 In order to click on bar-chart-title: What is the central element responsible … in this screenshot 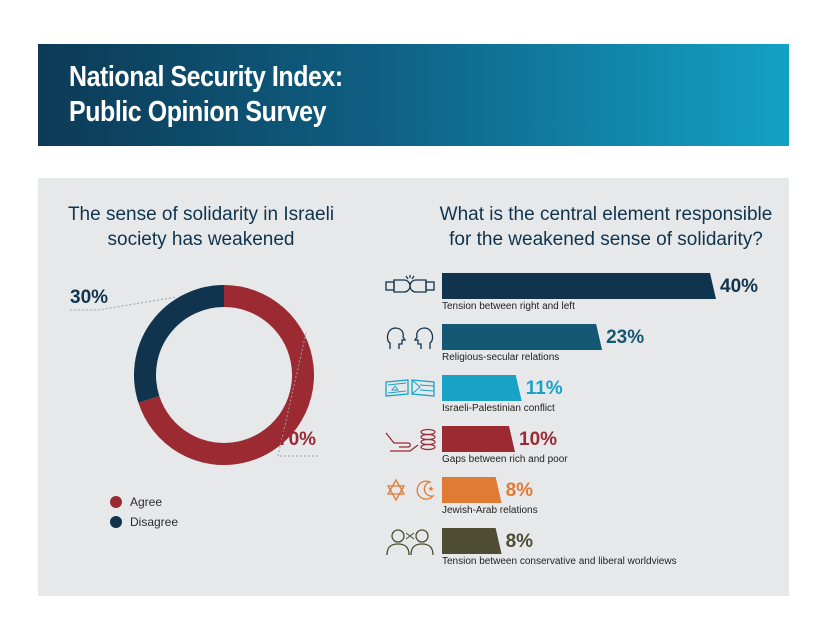, I will do `click(606, 227)`.